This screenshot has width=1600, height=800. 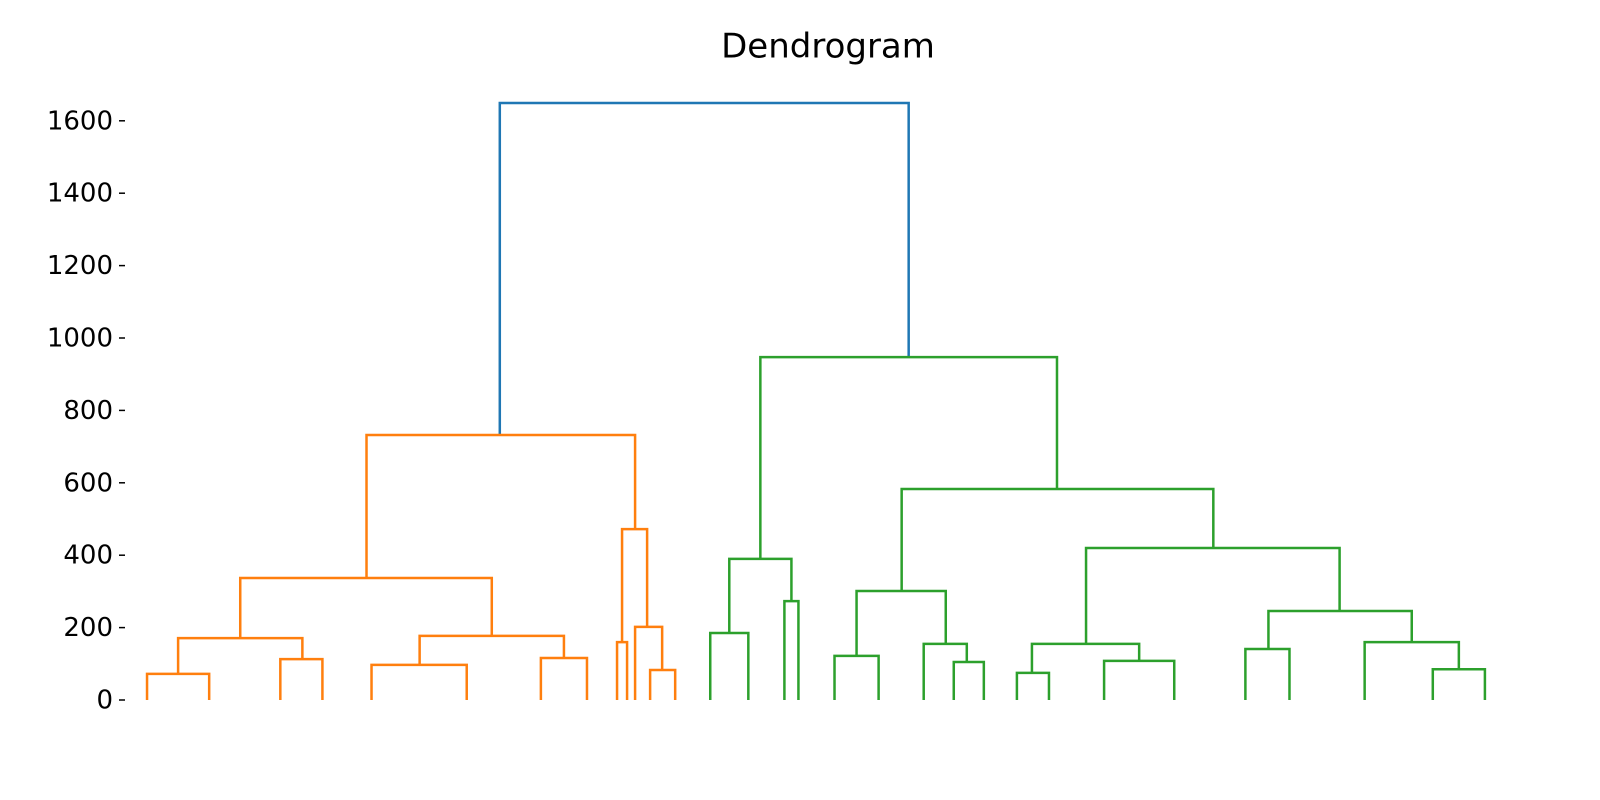 I want to click on y-tick-label: 0, so click(x=104, y=701).